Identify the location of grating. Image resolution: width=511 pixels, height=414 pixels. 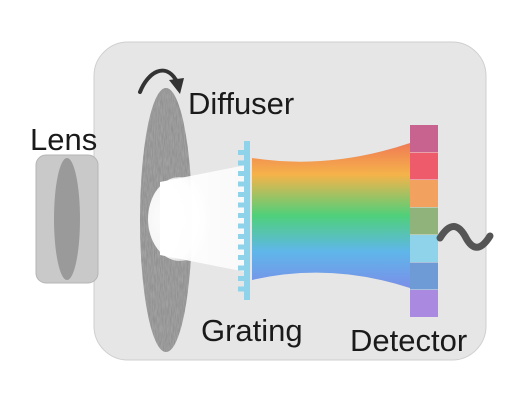
(244, 220).